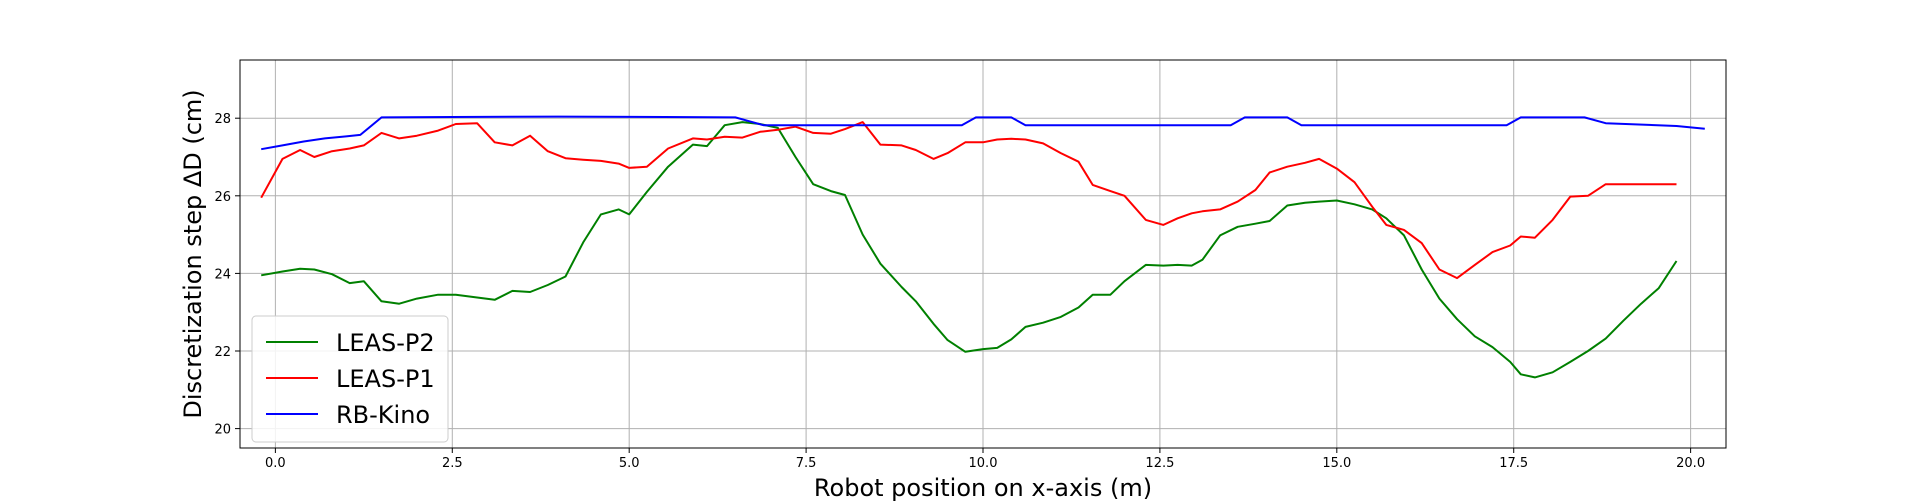 This screenshot has width=1914, height=504. I want to click on x-tick-label: 7.5, so click(806, 463).